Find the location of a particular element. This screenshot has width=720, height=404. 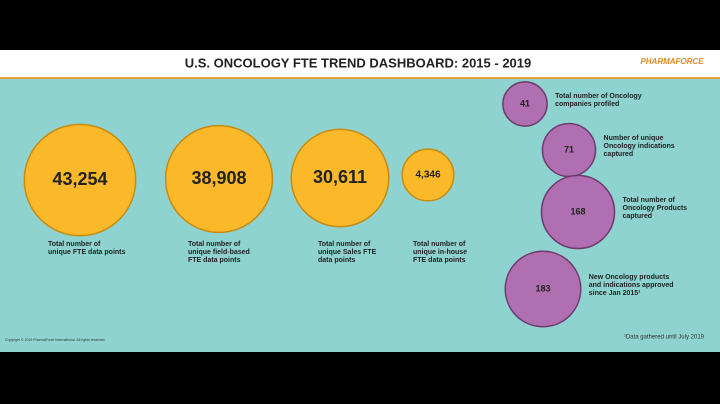

logo: PHARMAFORCE is located at coordinates (672, 61).